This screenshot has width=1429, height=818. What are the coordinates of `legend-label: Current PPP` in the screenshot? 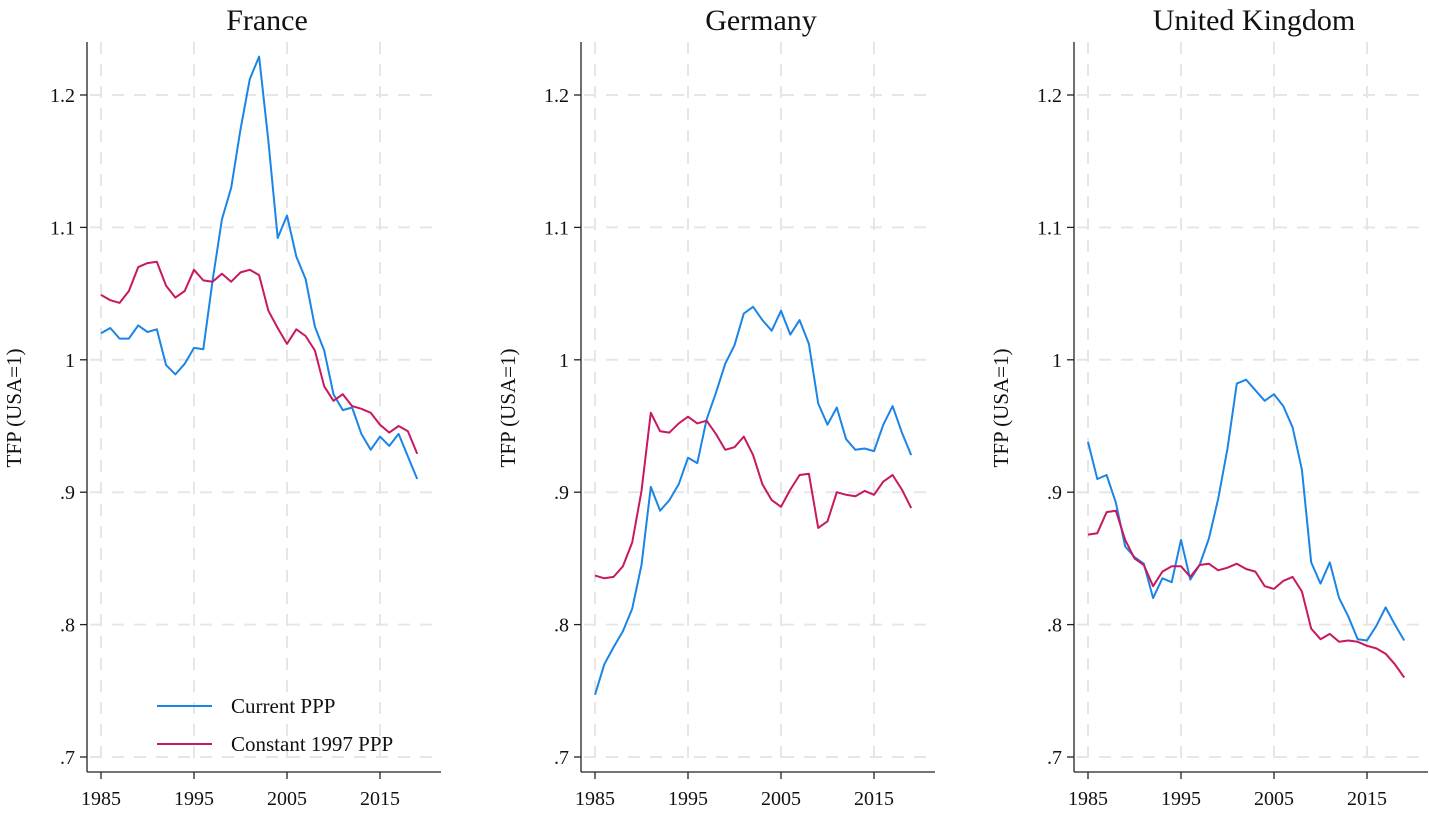 It's located at (283, 706).